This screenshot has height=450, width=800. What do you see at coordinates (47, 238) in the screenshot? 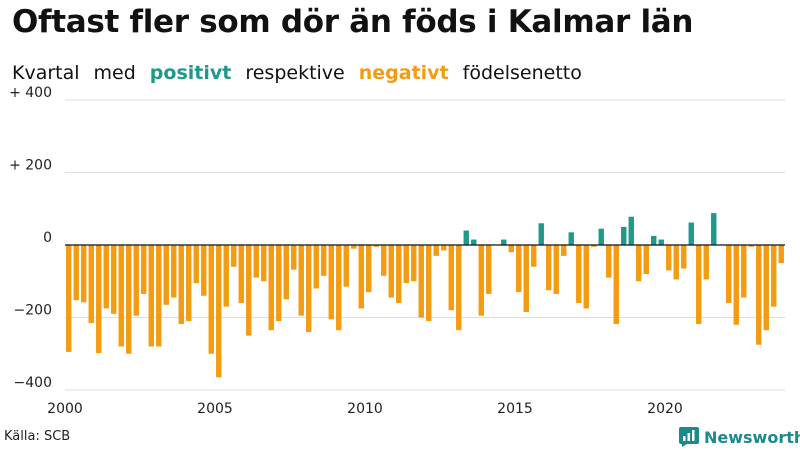
I see `y-tick-label: 0` at bounding box center [47, 238].